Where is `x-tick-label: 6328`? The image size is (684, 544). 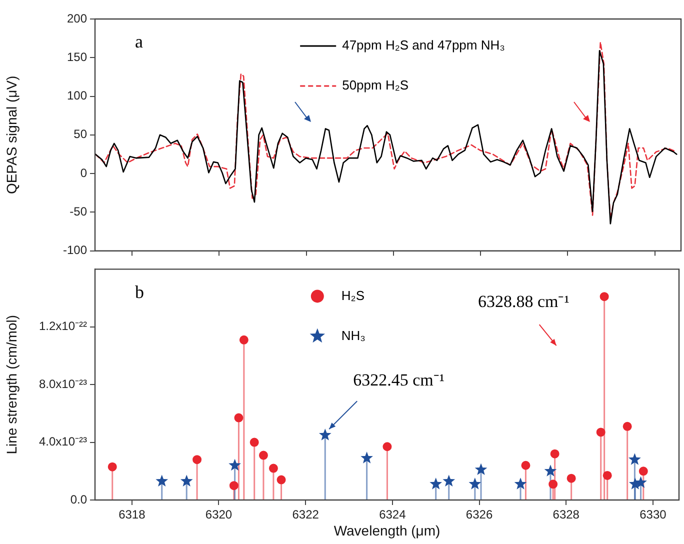 x-tick-label: 6328 is located at coordinates (566, 515).